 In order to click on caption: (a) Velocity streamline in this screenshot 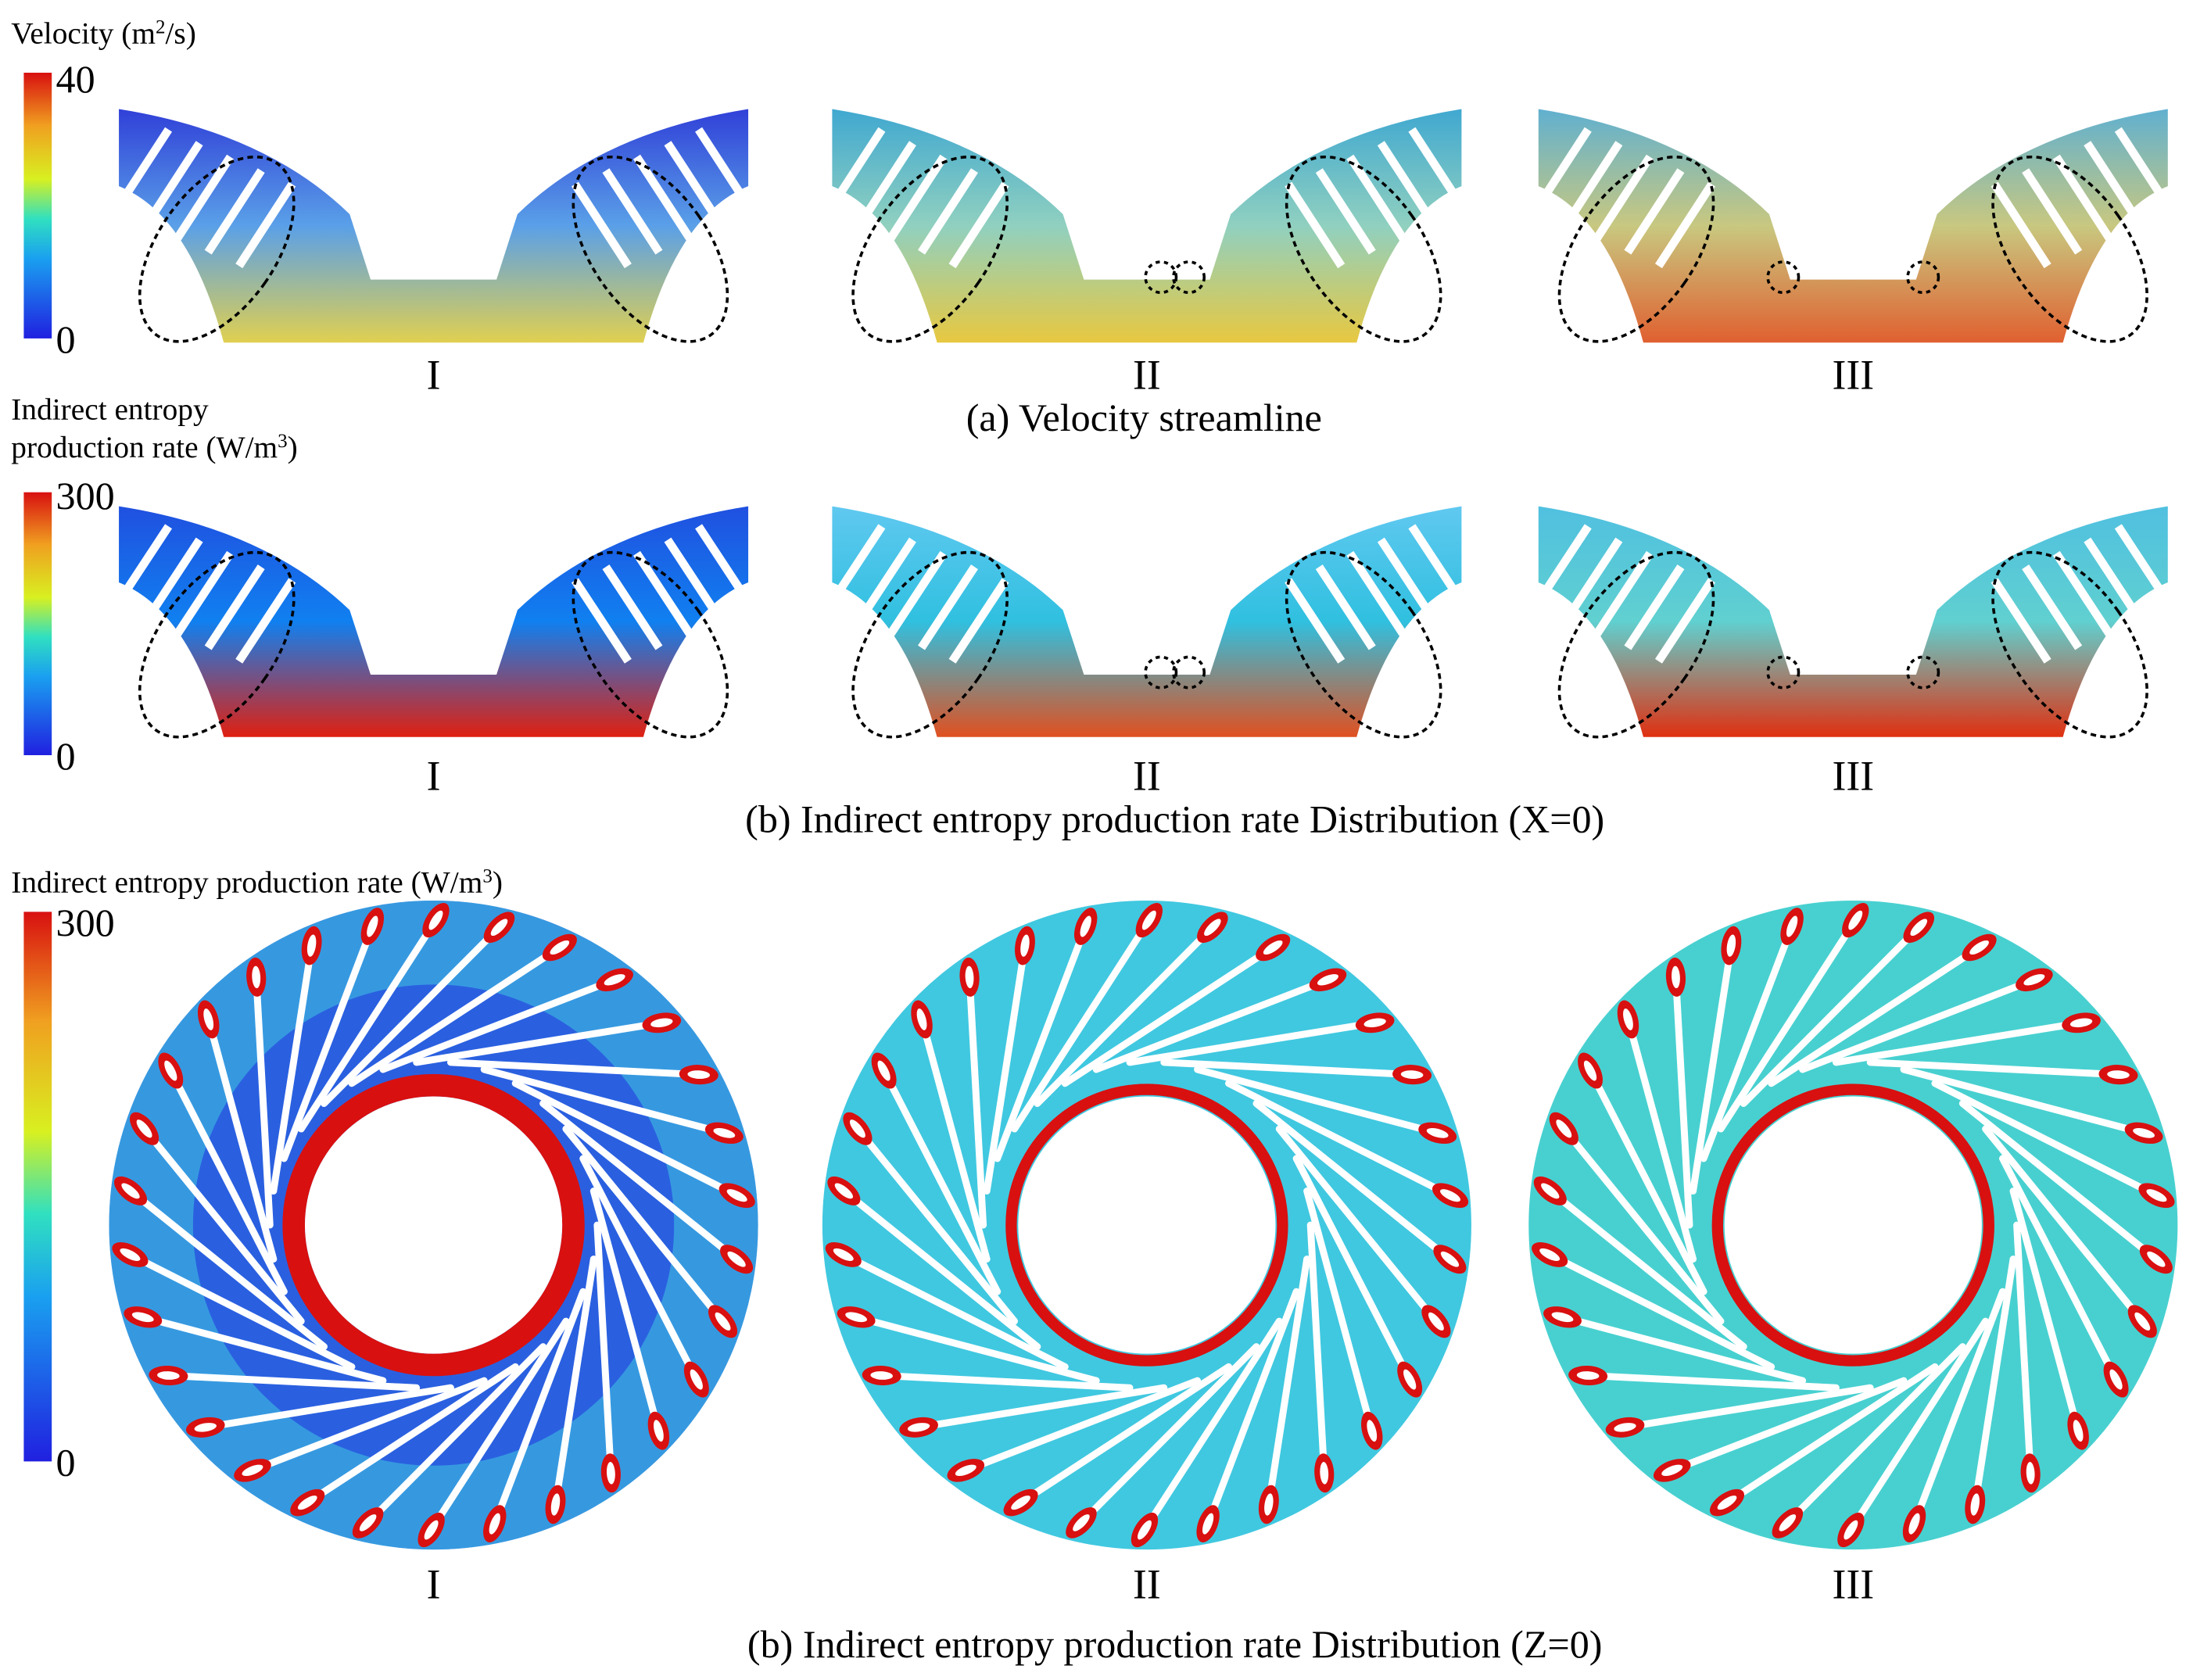, I will do `click(1144, 417)`.